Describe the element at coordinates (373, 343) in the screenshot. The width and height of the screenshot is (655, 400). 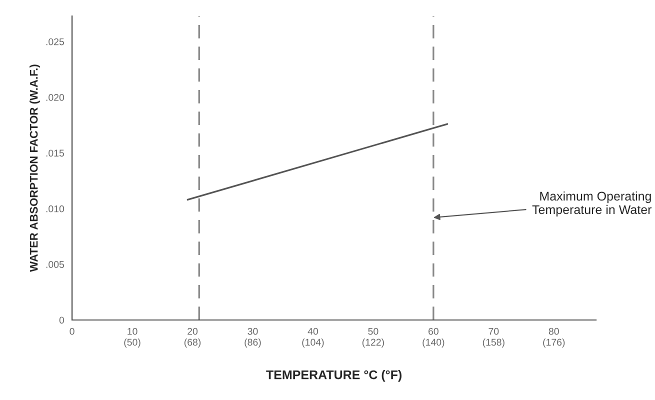
I see `x2-tick-label: (122)` at that location.